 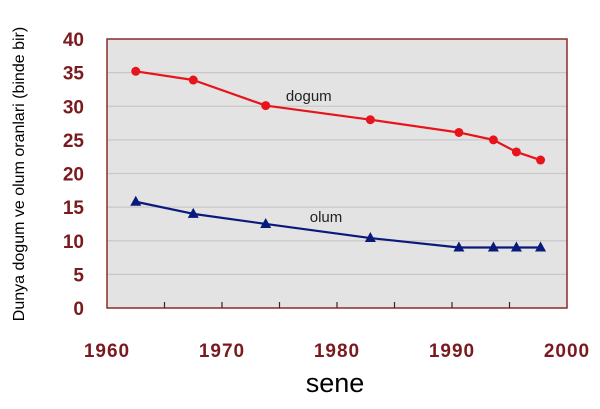 What do you see at coordinates (73, 242) in the screenshot?
I see `y-tick-label: 10` at bounding box center [73, 242].